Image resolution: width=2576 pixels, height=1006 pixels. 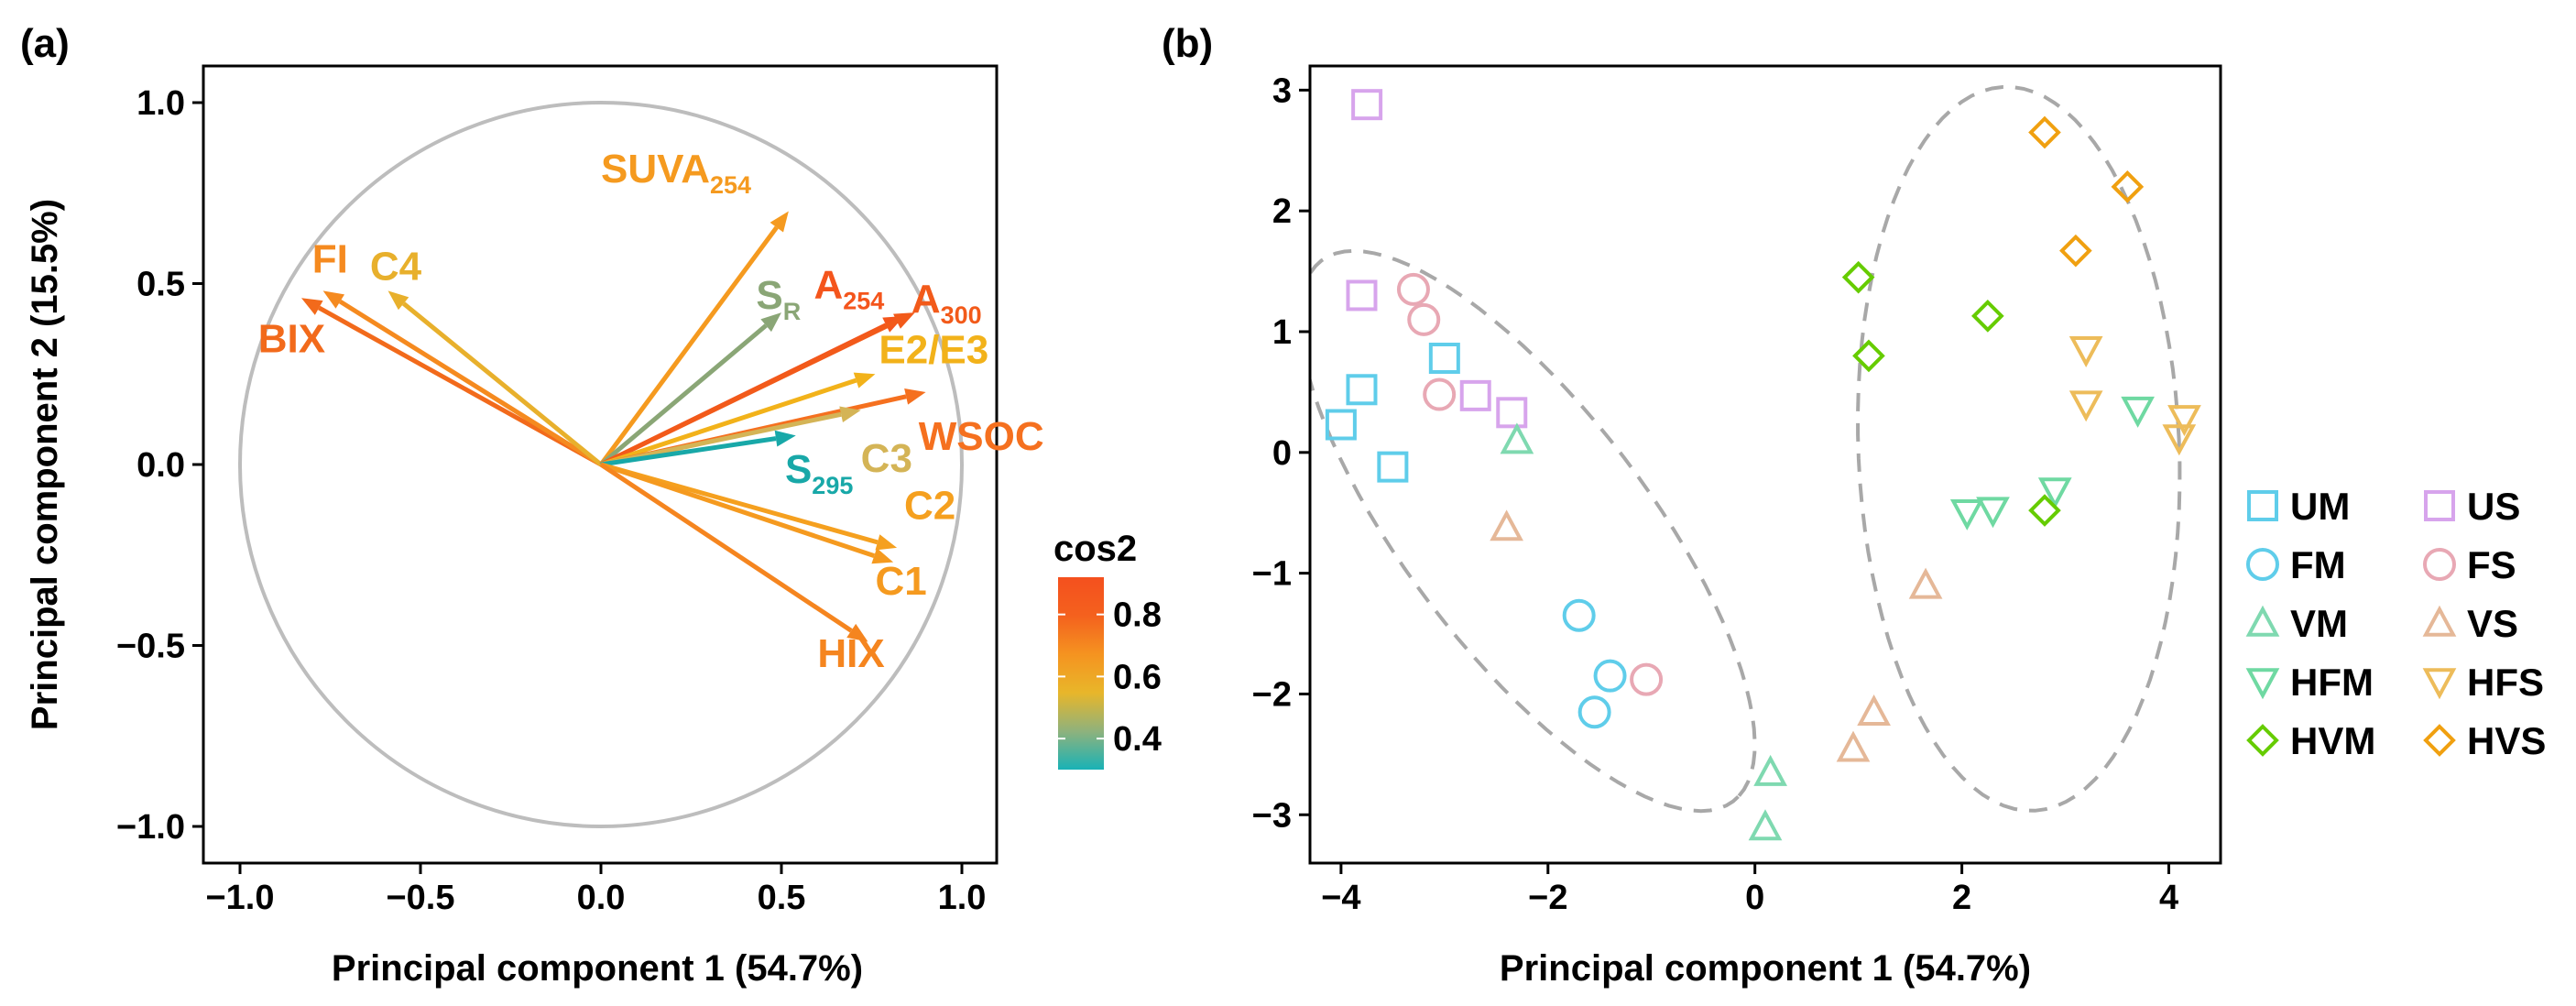 What do you see at coordinates (45, 464) in the screenshot?
I see `panel-a-ylabel: Principal component 2 (15.5%)` at bounding box center [45, 464].